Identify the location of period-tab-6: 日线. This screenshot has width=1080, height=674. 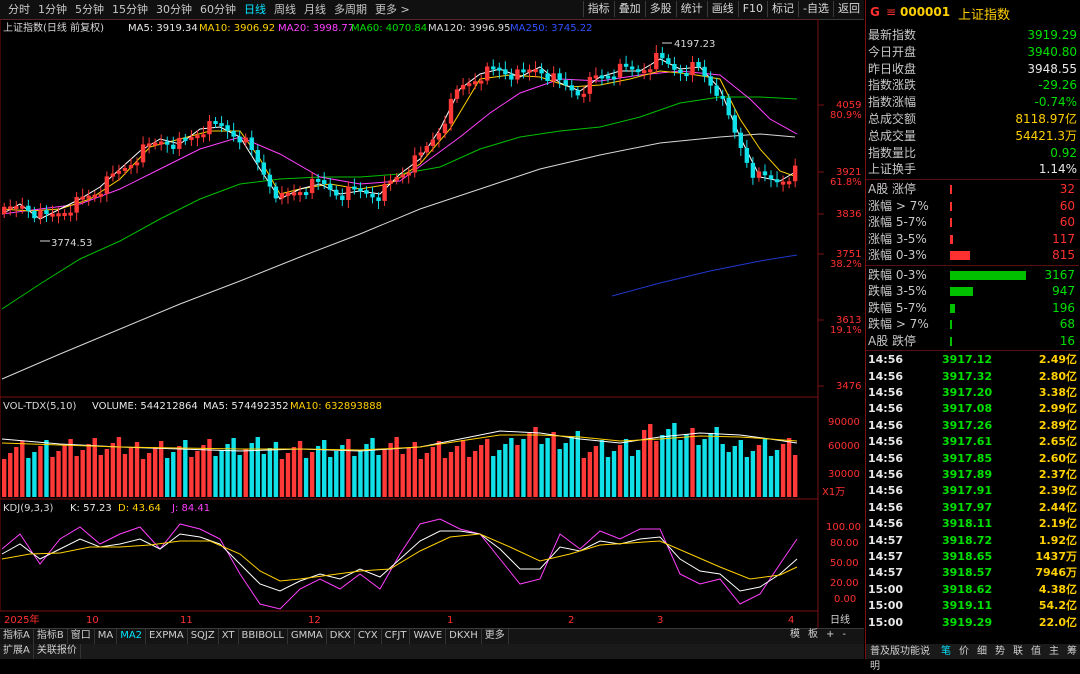
(255, 9).